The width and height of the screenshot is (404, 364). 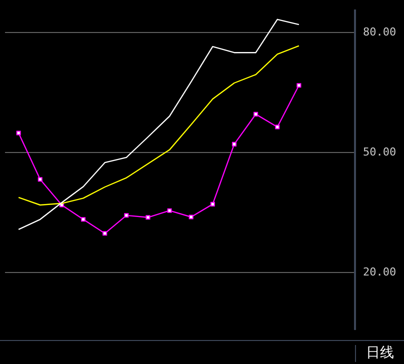 I want to click on text: 日线, so click(x=379, y=353).